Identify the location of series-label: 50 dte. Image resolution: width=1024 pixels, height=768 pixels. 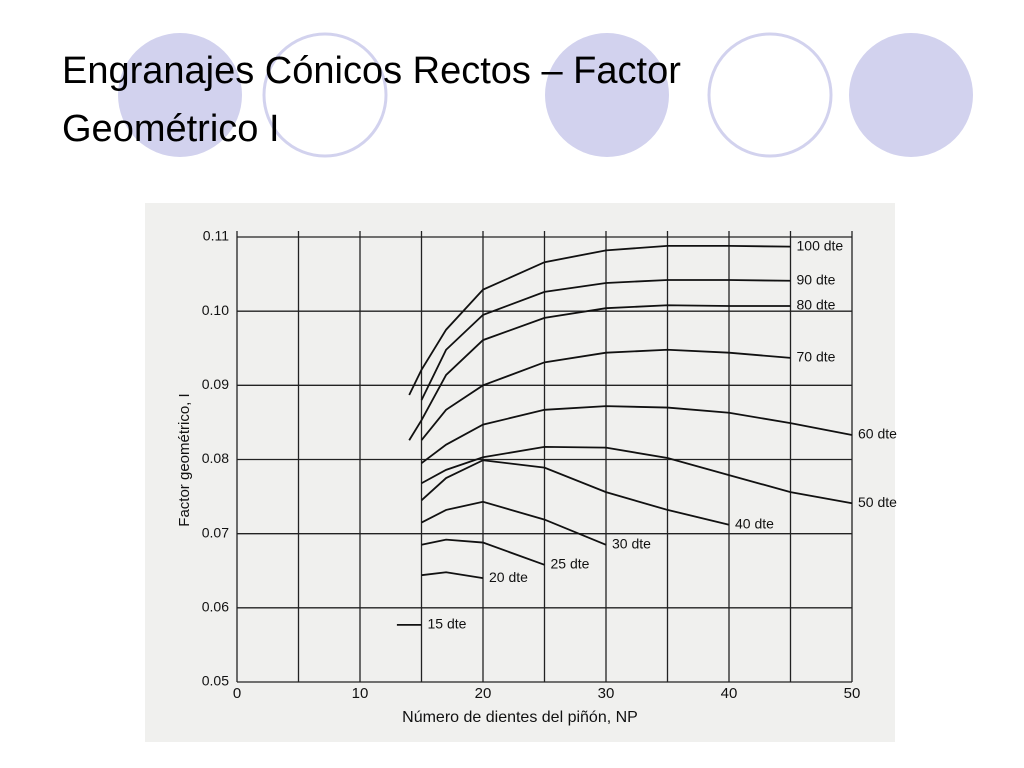
(877, 502).